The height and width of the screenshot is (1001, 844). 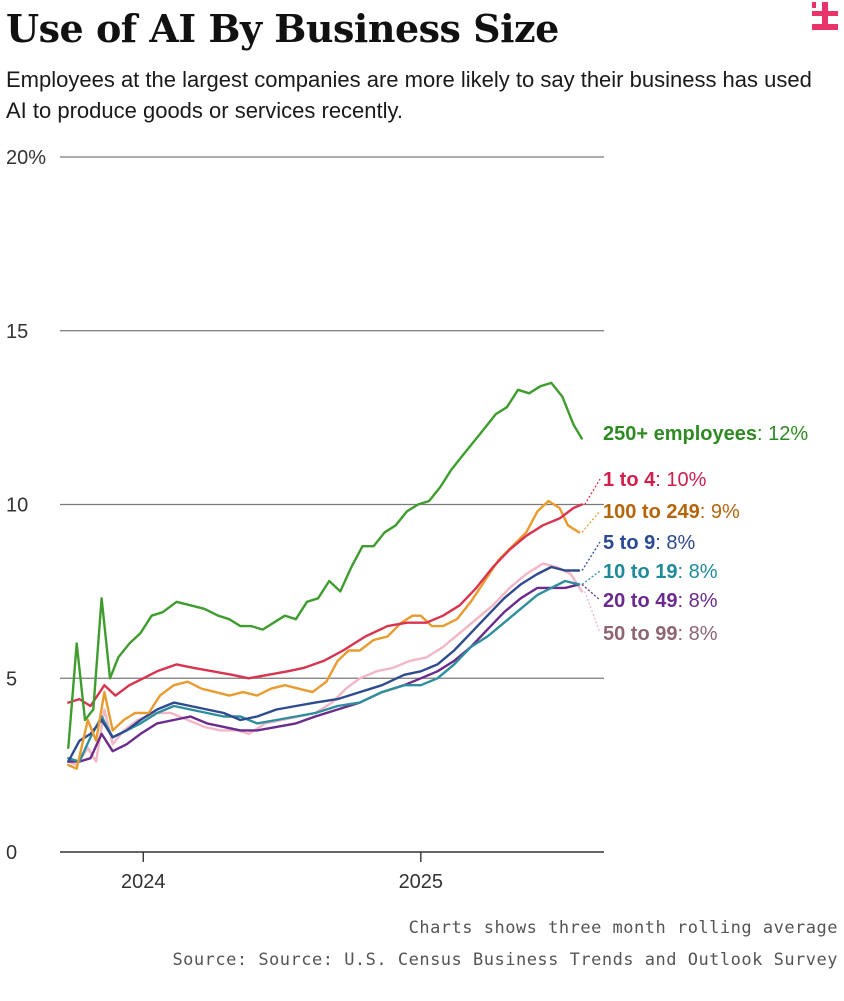 What do you see at coordinates (421, 882) in the screenshot?
I see `x-tick-label: 2025` at bounding box center [421, 882].